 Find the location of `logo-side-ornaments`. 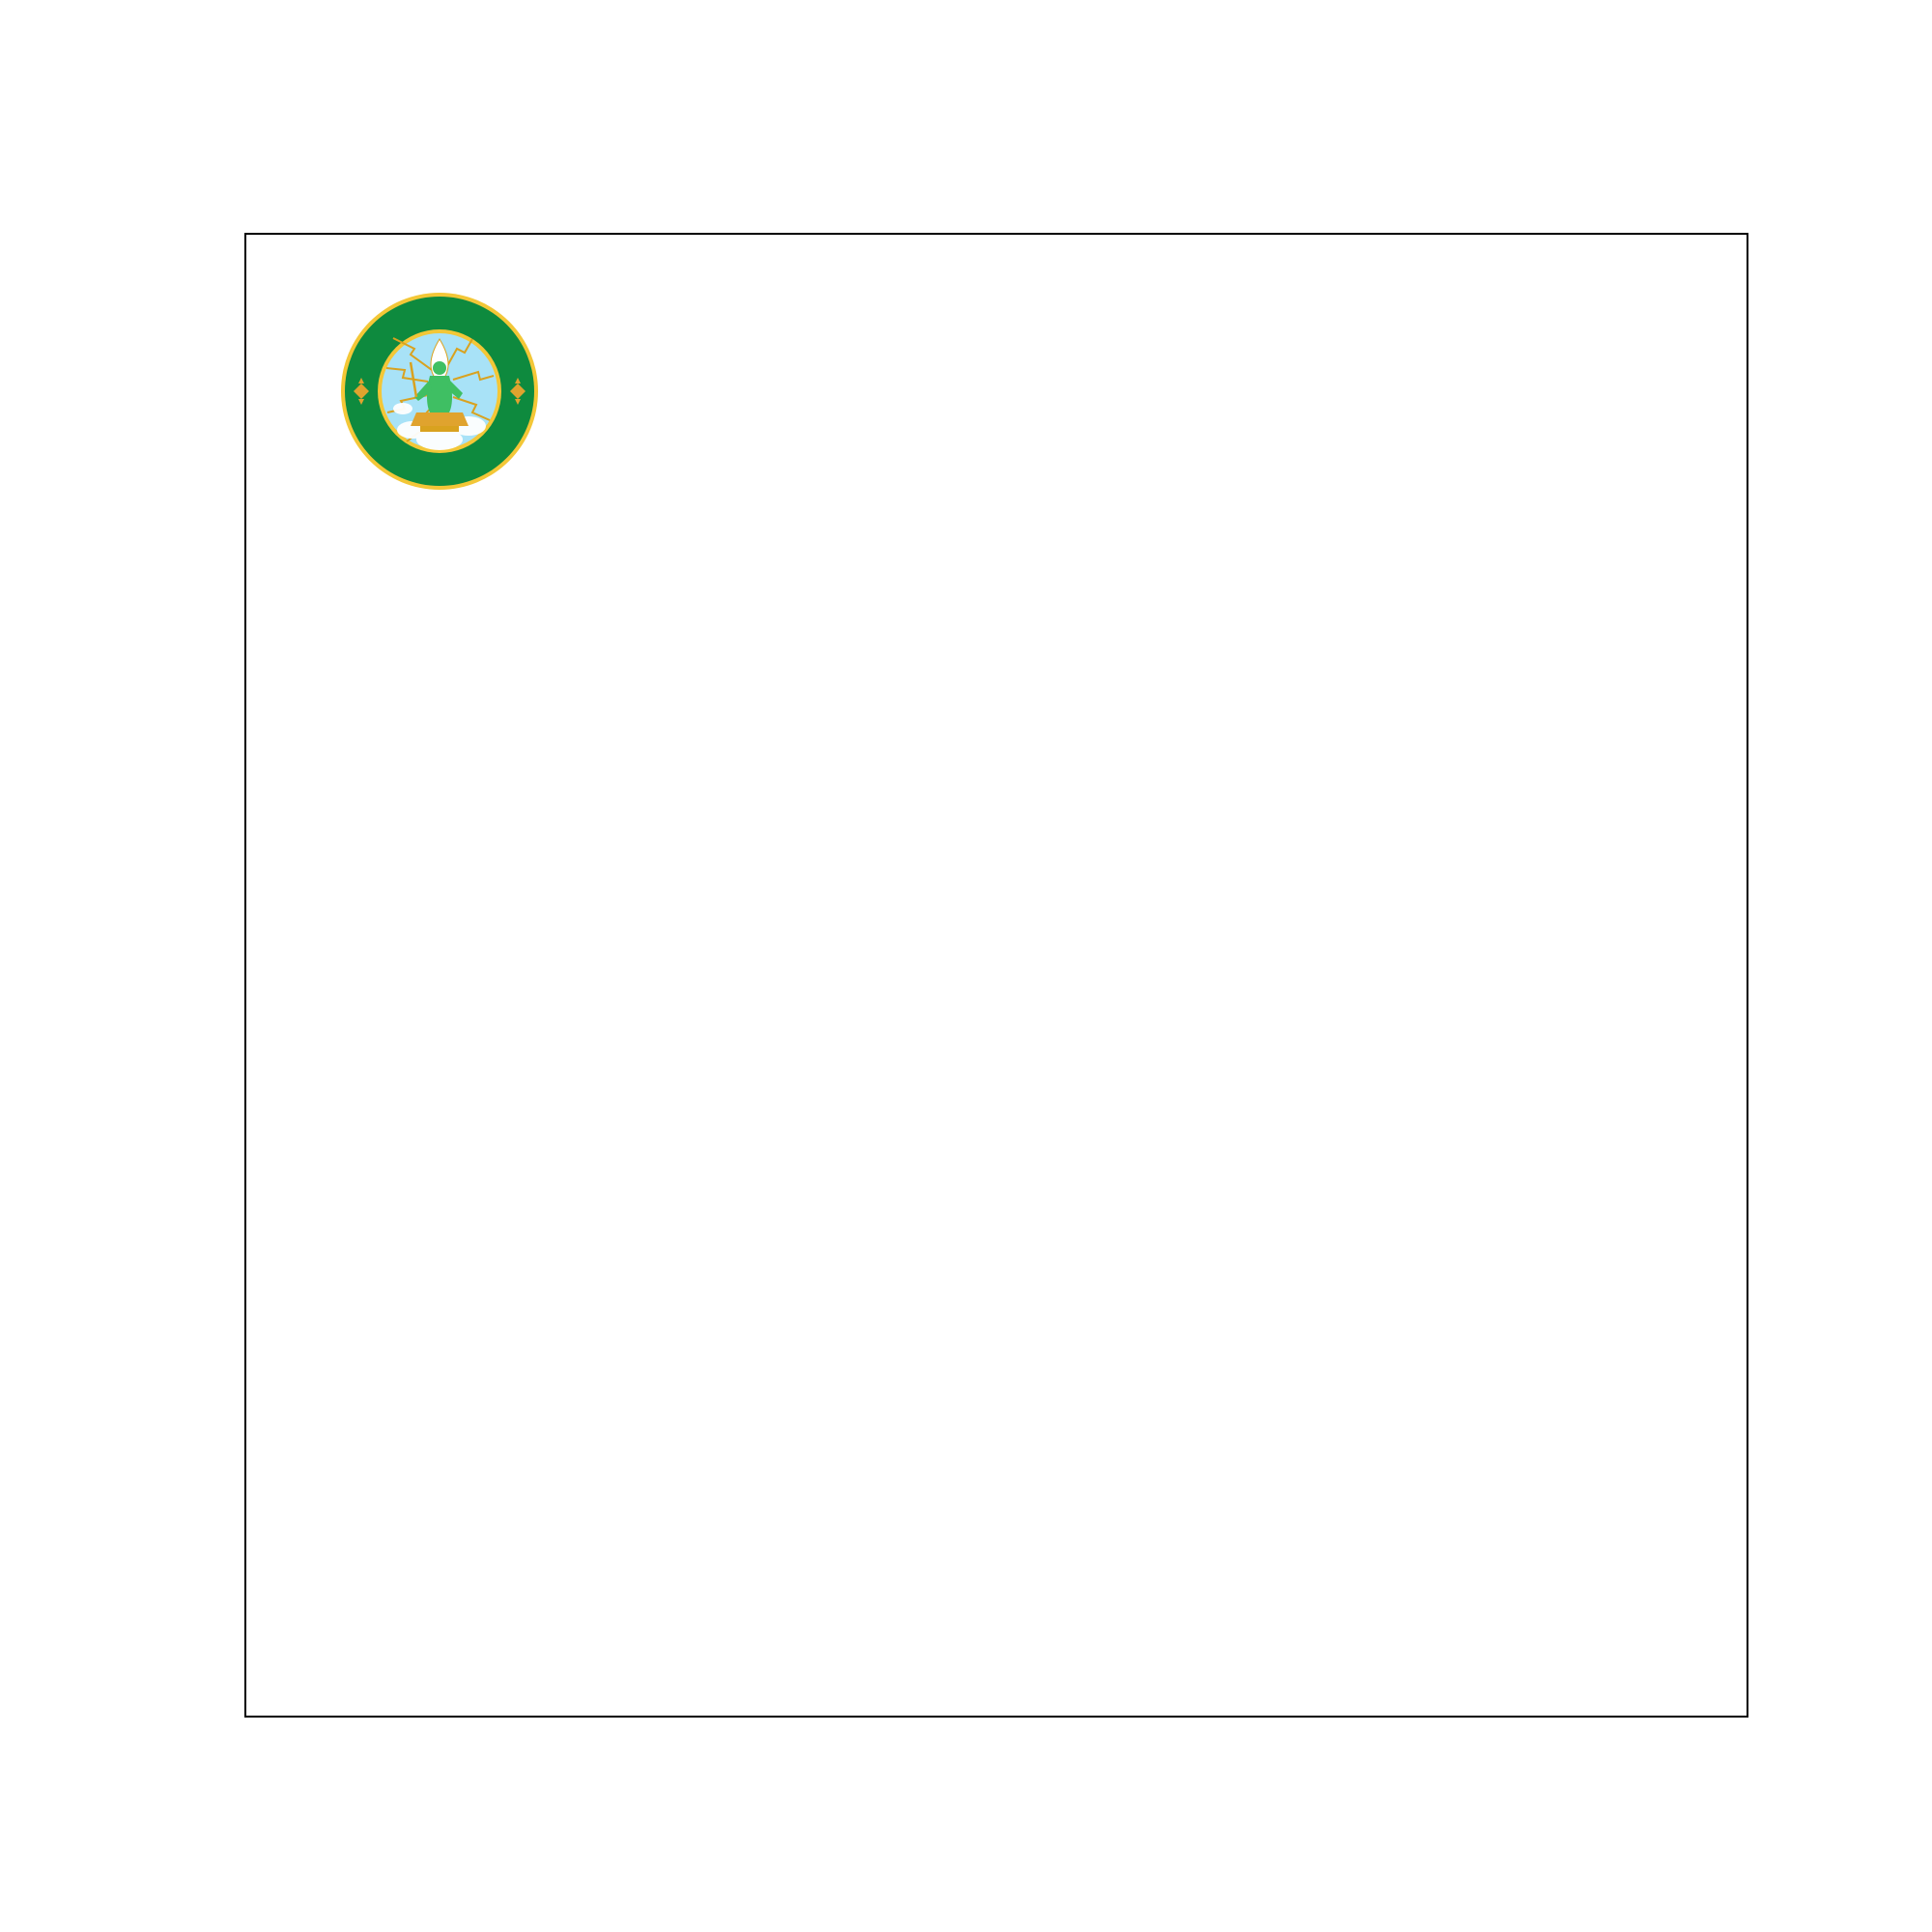

logo-side-ornaments is located at coordinates (440, 391).